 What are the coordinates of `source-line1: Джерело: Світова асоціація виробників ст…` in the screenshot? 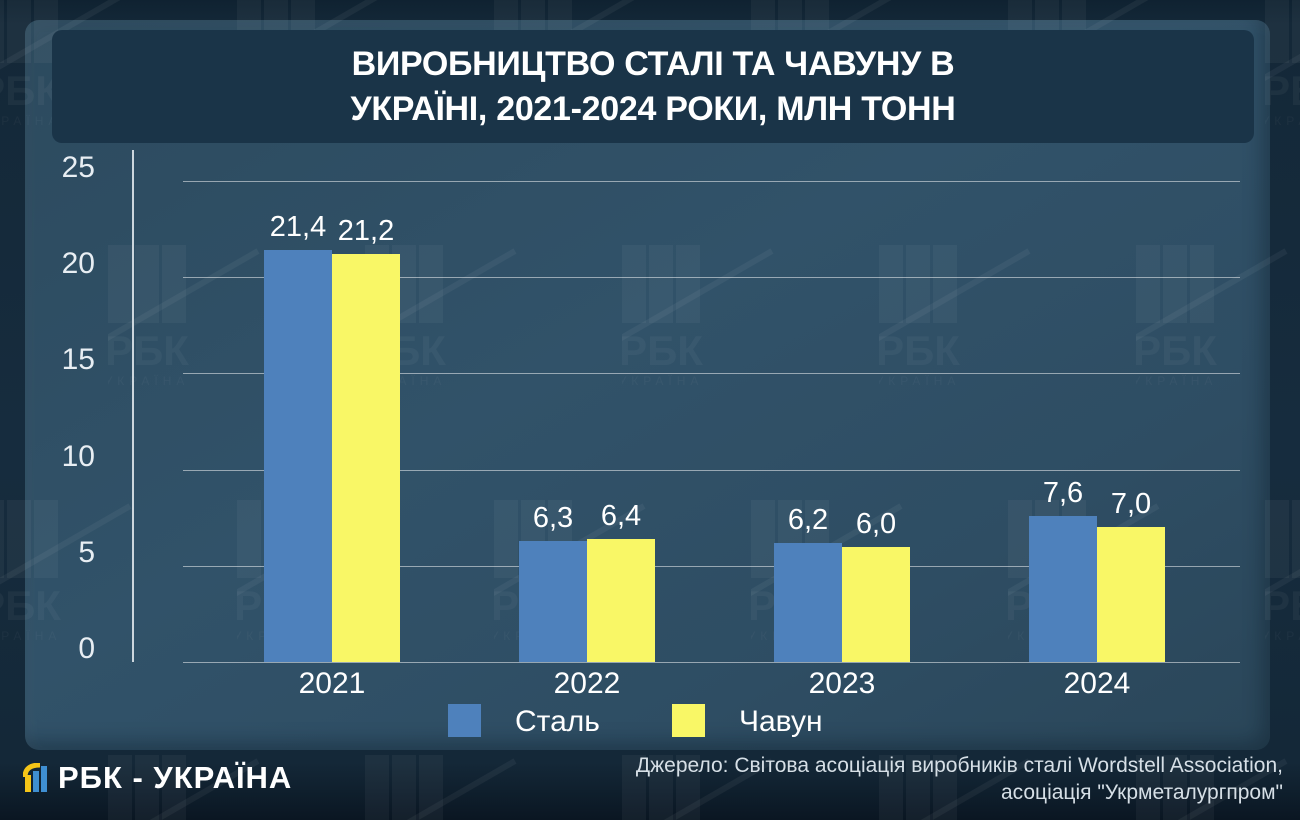 It's located at (959, 765).